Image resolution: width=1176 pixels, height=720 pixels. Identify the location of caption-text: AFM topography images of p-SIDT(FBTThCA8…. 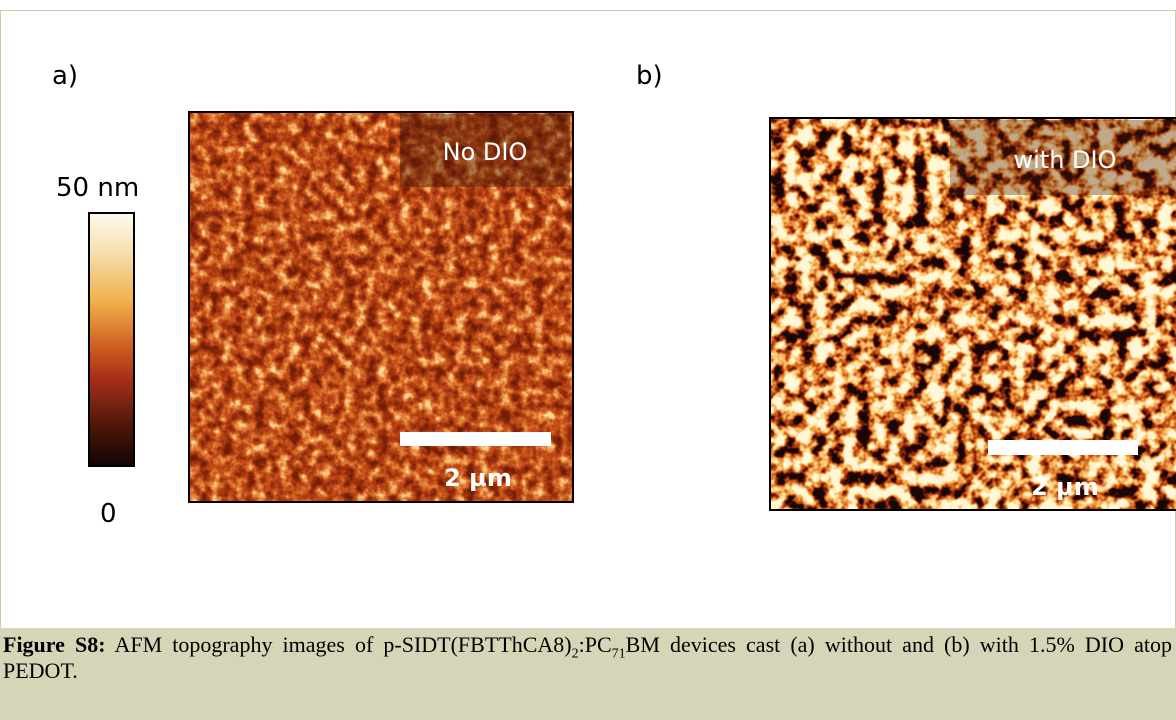
(338, 644).